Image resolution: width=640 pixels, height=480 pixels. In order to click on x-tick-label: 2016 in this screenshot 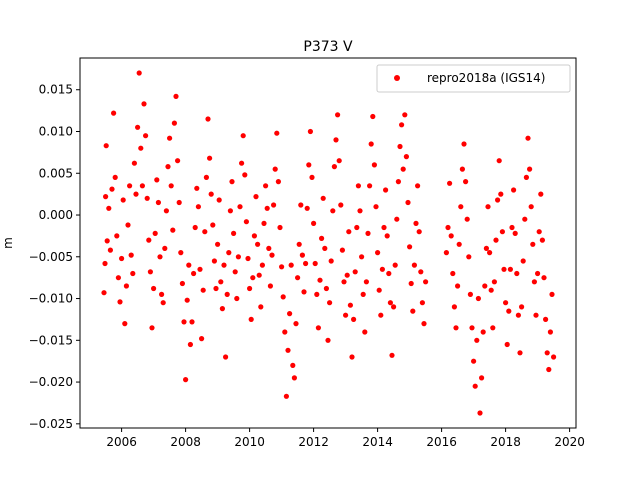, I will do `click(441, 442)`.